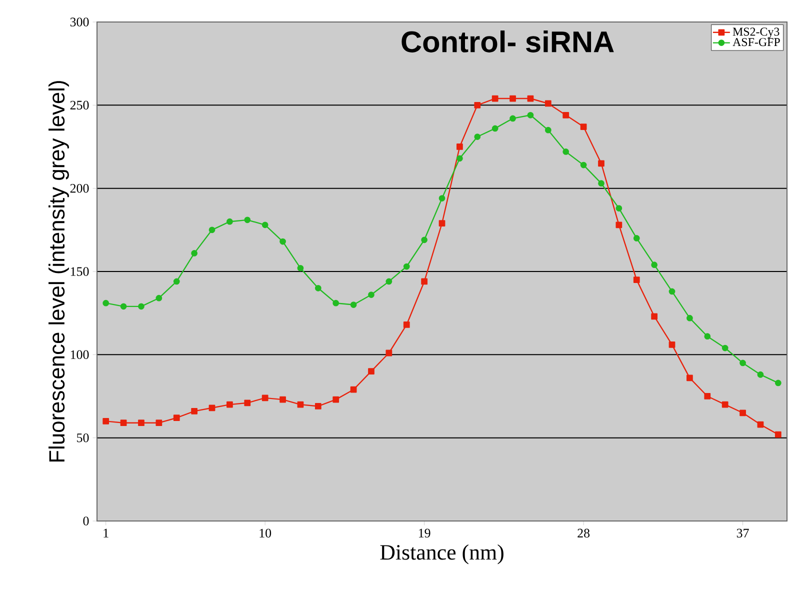  I want to click on y-tick-label: 200, so click(79, 188).